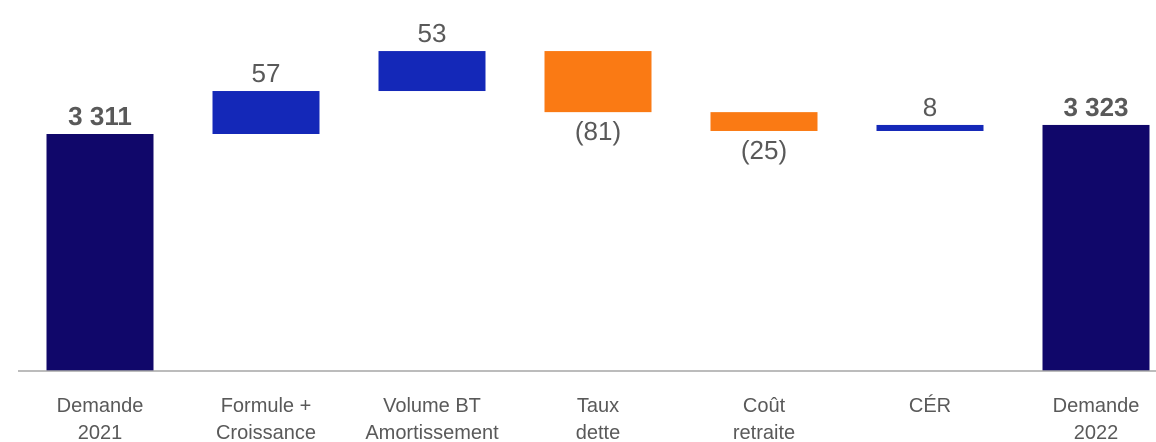 The image size is (1156, 442). What do you see at coordinates (930, 107) in the screenshot?
I see `value-label: 8` at bounding box center [930, 107].